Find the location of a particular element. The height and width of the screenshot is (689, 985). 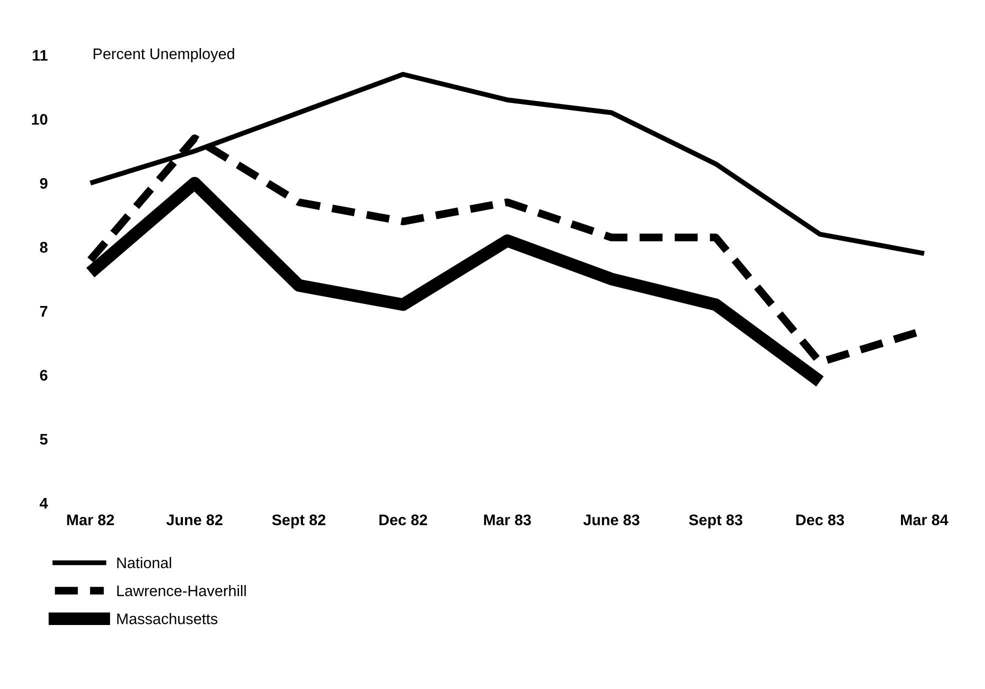

x-tick-label: Sept 83 is located at coordinates (715, 521).